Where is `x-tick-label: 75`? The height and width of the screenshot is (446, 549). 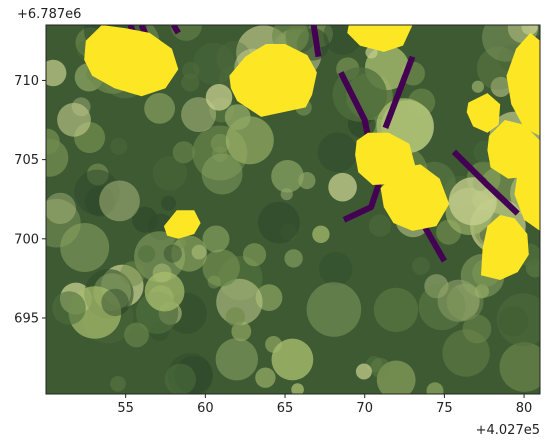
x-tick-label: 75 is located at coordinates (444, 408).